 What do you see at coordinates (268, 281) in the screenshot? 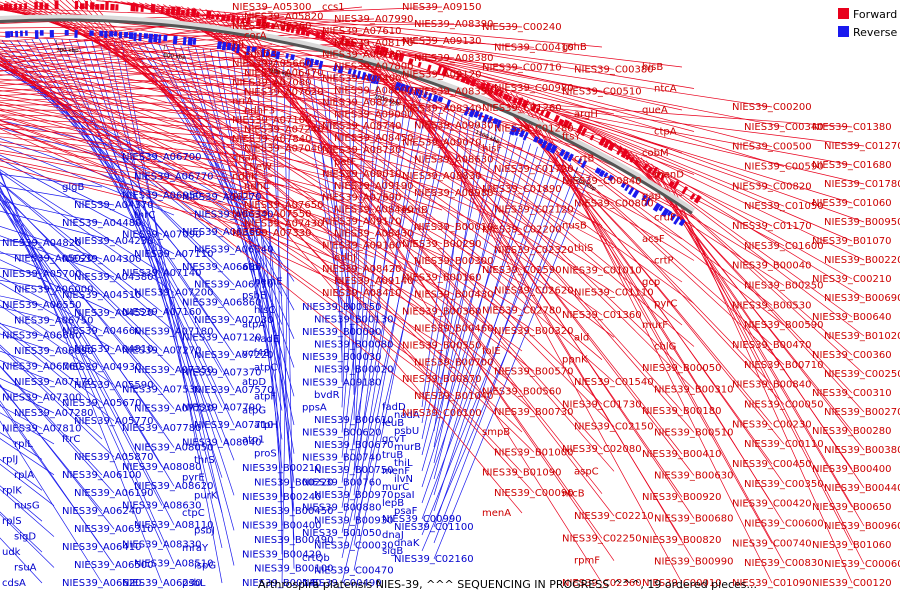
I see `reverse-gene-label: hemE` at bounding box center [268, 281].